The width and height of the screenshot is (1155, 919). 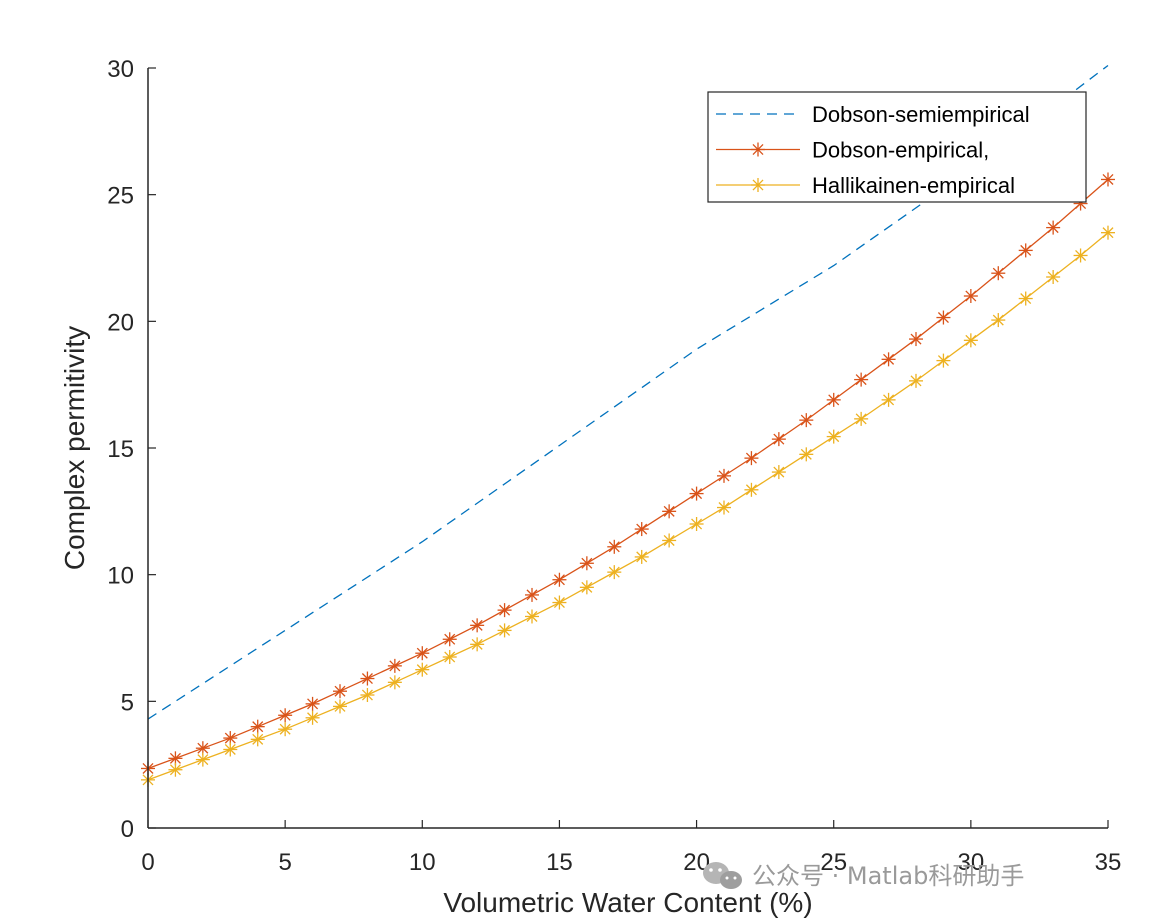 What do you see at coordinates (120, 576) in the screenshot?
I see `y-tick-label: 10` at bounding box center [120, 576].